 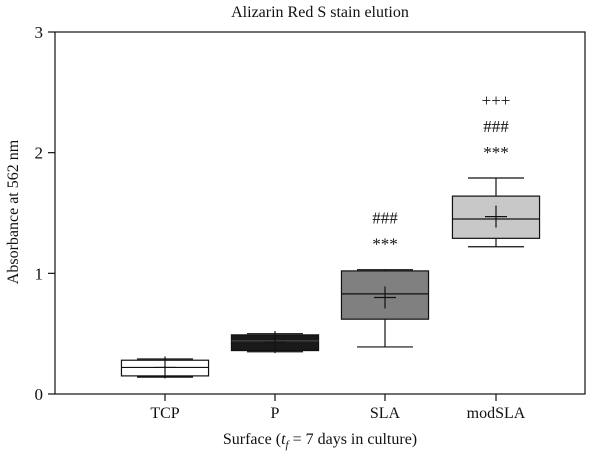 What do you see at coordinates (164, 413) in the screenshot?
I see `x-tick-label: TCP` at bounding box center [164, 413].